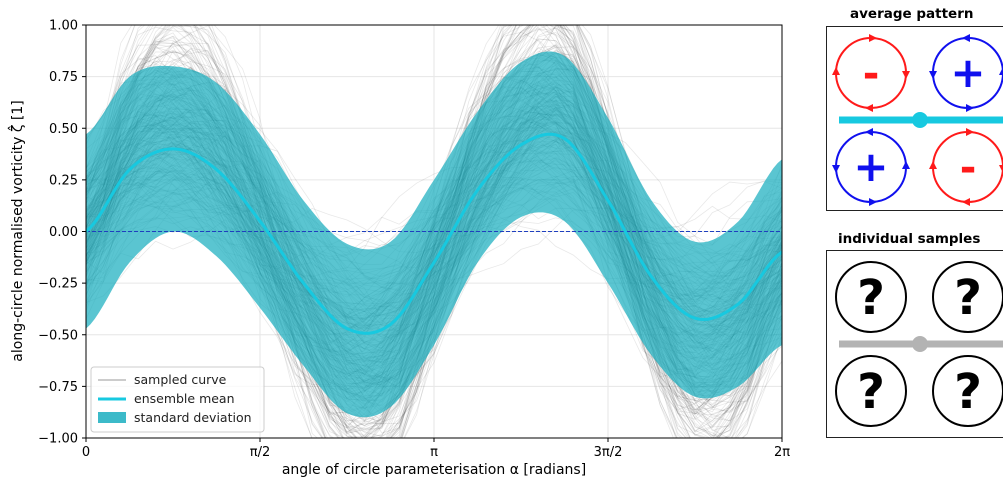  I want to click on pattern-sign-2: ?, so click(871, 392).